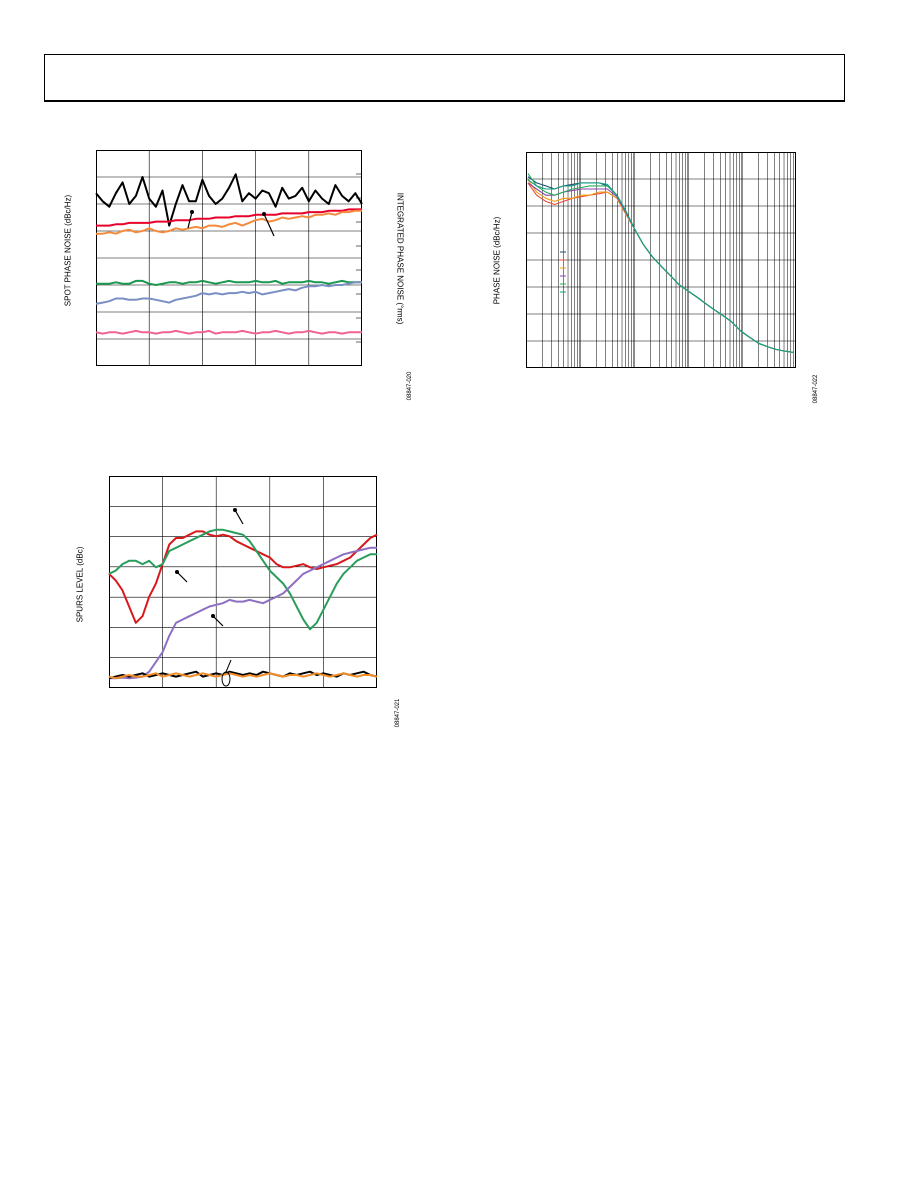 Image resolution: width=918 pixels, height=1188 pixels. What do you see at coordinates (228, 666) in the screenshot?
I see `chart3-annotation-leader` at bounding box center [228, 666].